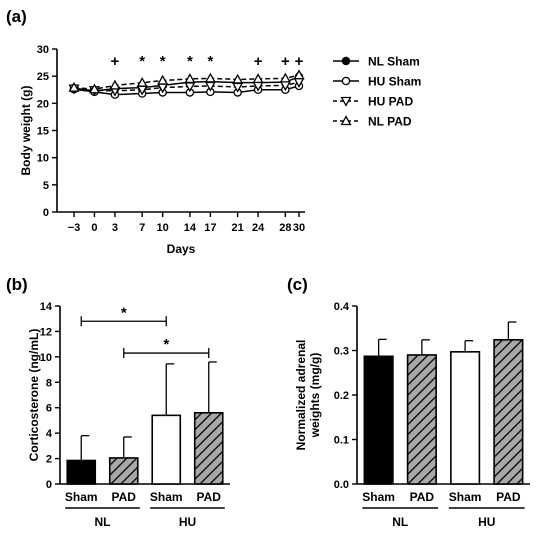  Describe the element at coordinates (16, 16) in the screenshot. I see `panel-label-a: (a)` at that location.